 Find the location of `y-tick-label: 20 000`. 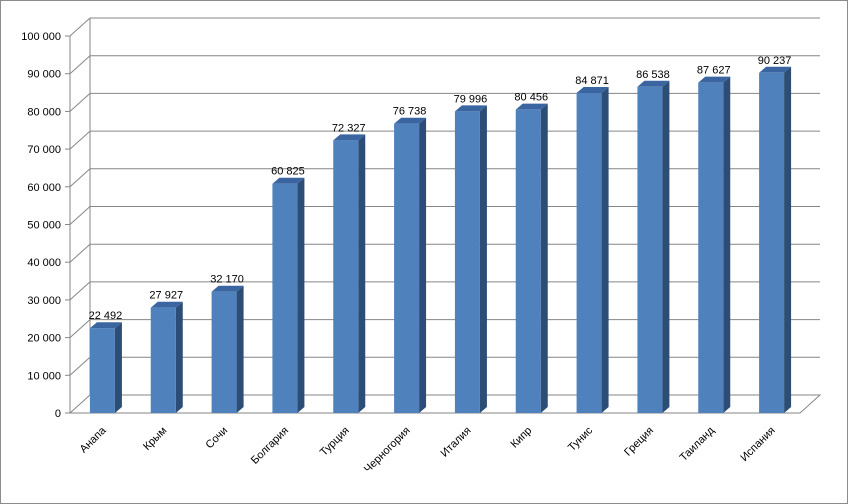

y-tick-label: 20 000 is located at coordinates (44, 339).